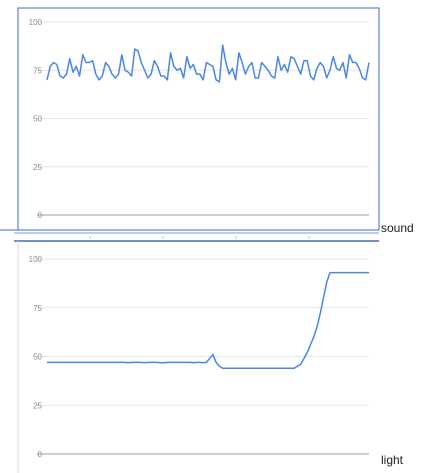 The image size is (430, 473). I want to click on sound-label: sound, so click(397, 228).